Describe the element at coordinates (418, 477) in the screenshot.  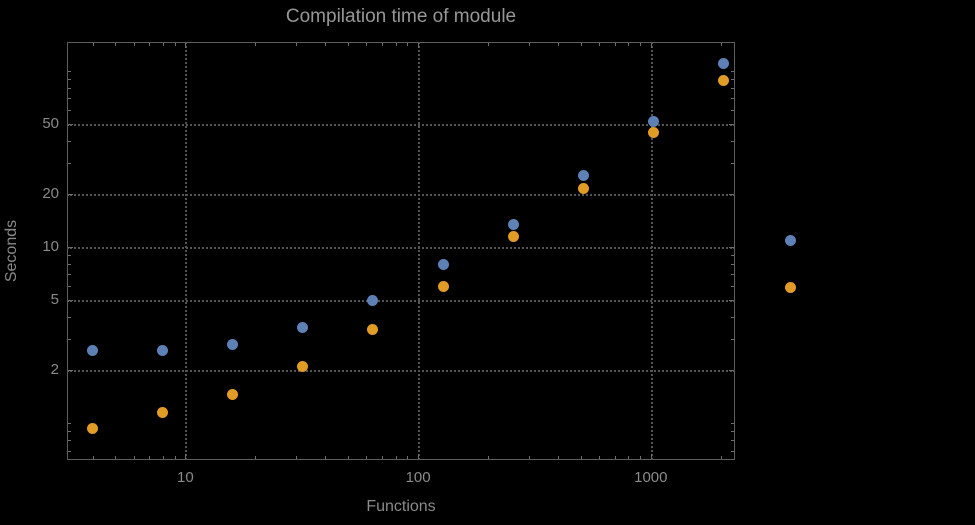
I see `x-tick-label: 100` at that location.